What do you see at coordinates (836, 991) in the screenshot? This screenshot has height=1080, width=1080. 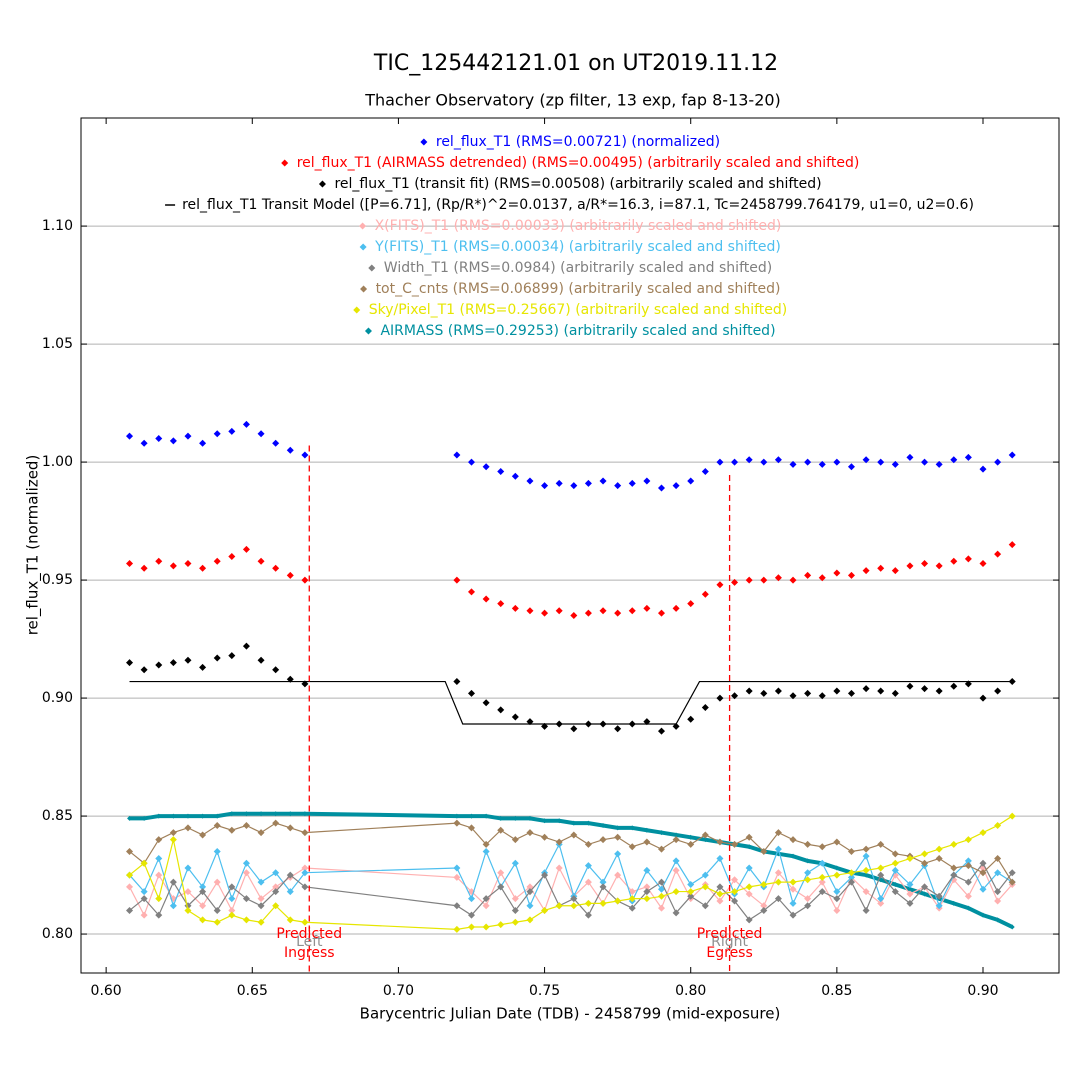 I see `x-tick-label: 0.85` at bounding box center [836, 991].